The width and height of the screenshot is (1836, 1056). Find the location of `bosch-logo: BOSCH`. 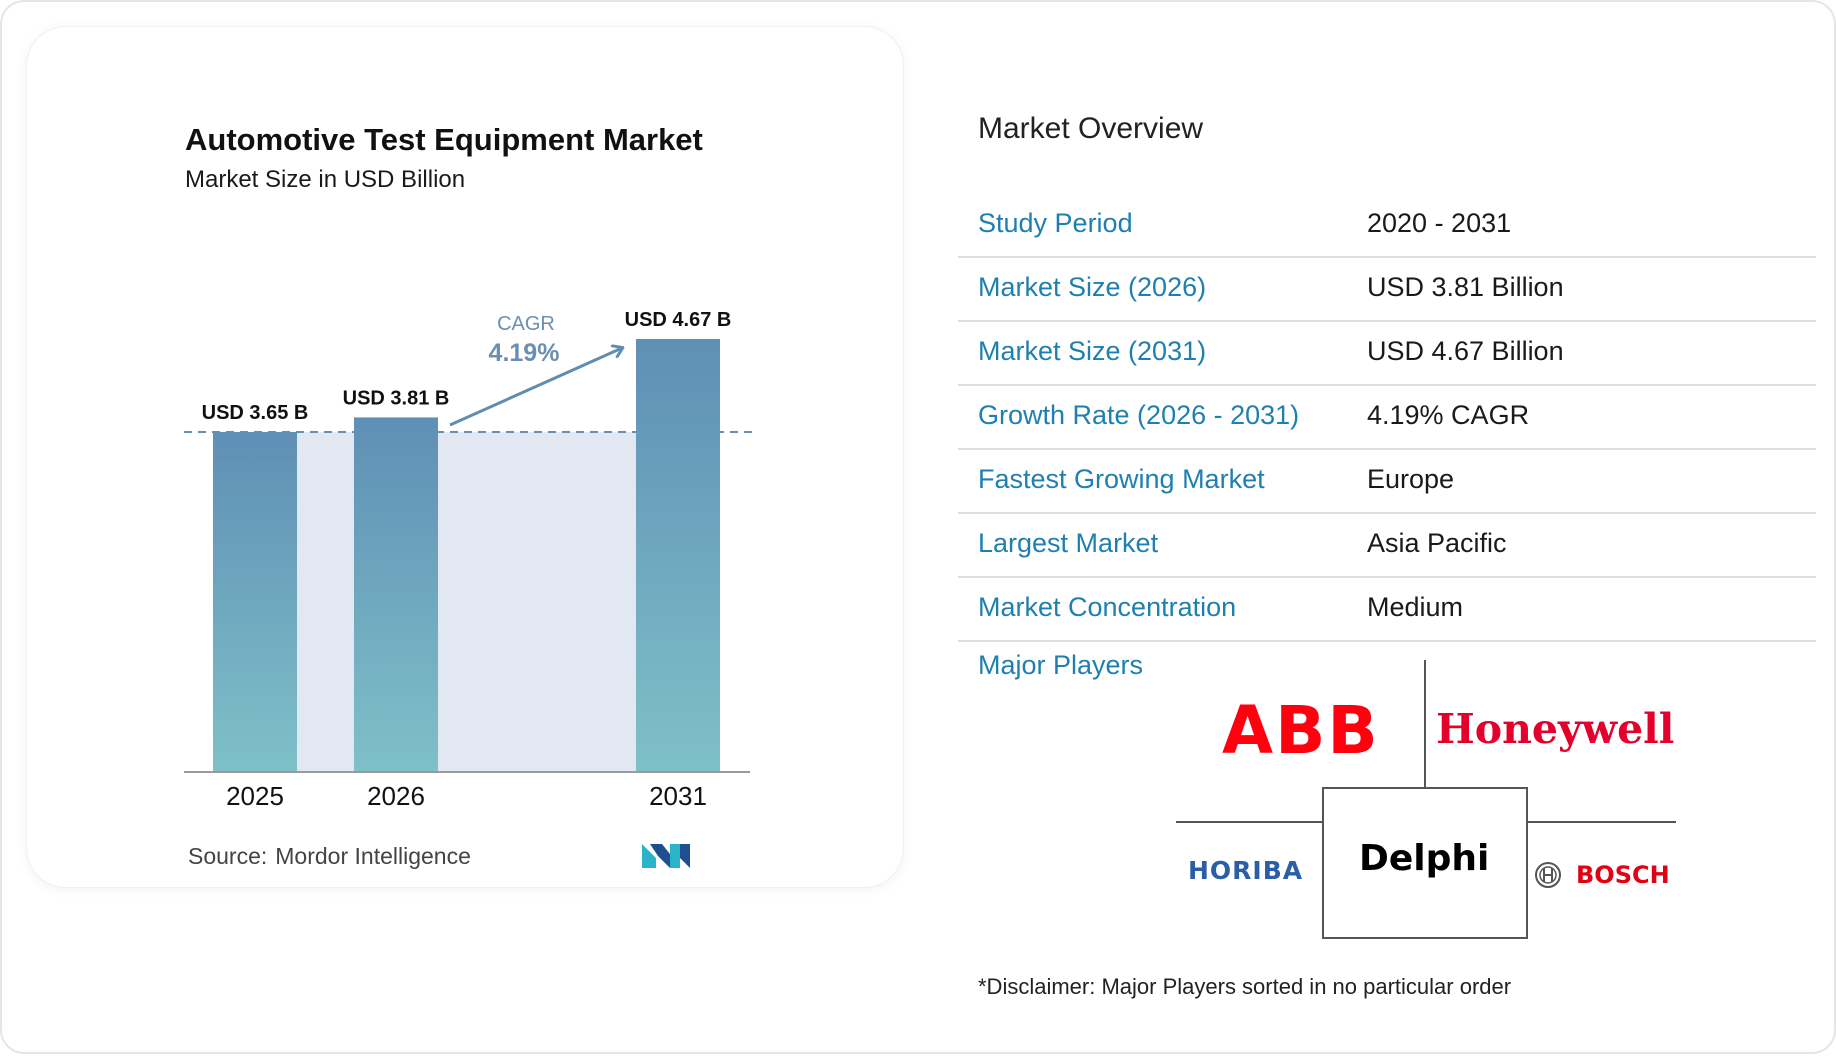

bosch-logo: BOSCH is located at coordinates (1623, 875).